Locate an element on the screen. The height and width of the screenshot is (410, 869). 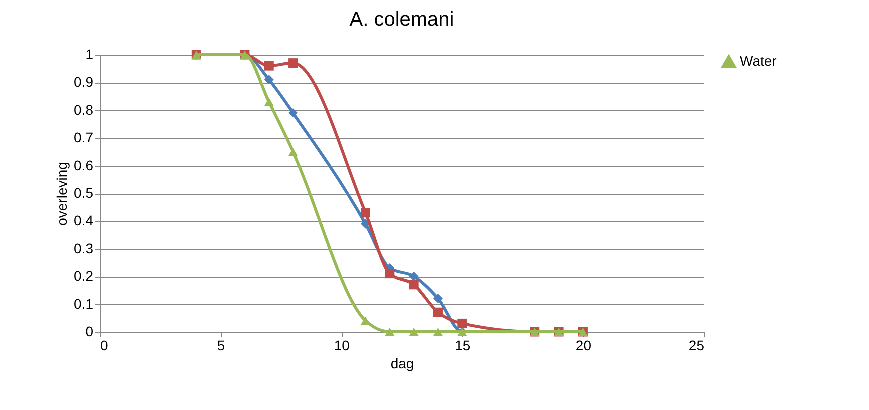
x-tick-label: 10 is located at coordinates (342, 346).